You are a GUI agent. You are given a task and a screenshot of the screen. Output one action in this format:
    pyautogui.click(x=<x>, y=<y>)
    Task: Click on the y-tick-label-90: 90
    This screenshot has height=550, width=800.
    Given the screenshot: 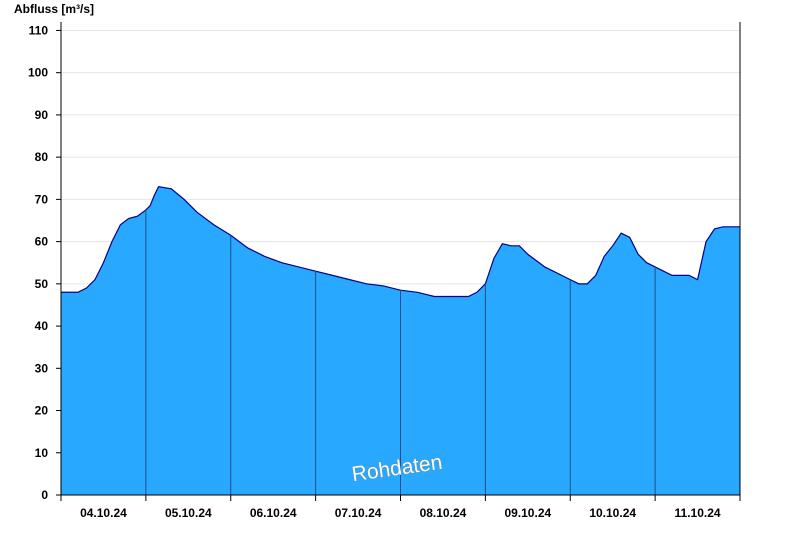 What is the action you would take?
    pyautogui.click(x=42, y=115)
    